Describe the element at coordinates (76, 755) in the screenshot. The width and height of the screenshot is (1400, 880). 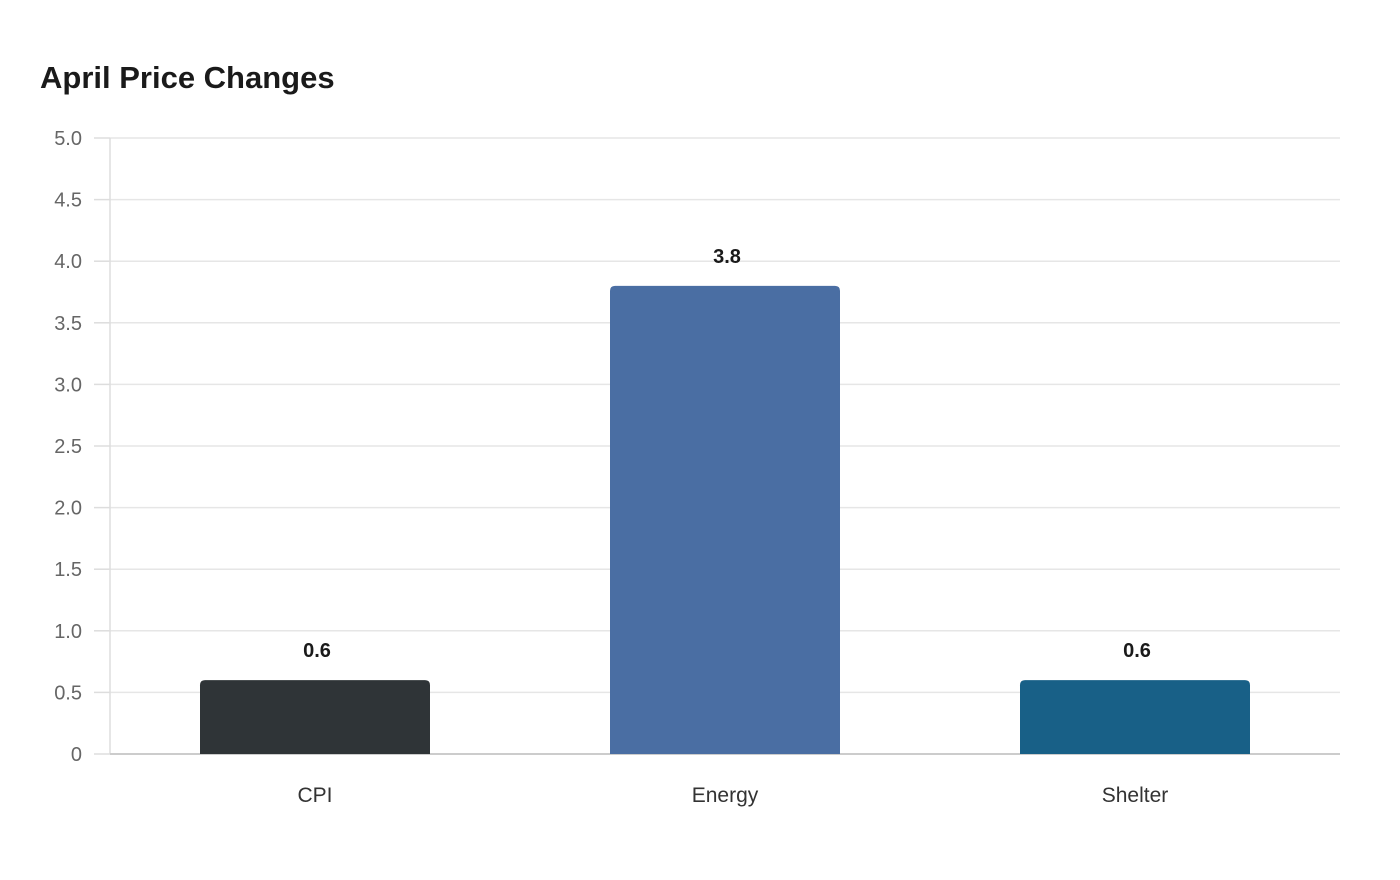
I see `y-tick-label: 0` at that location.